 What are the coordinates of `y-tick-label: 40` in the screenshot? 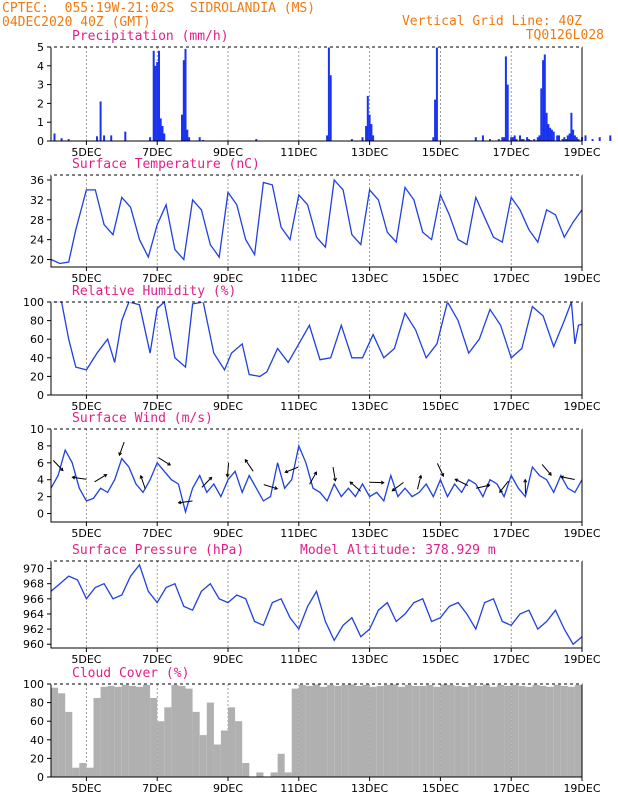 It's located at (37, 358).